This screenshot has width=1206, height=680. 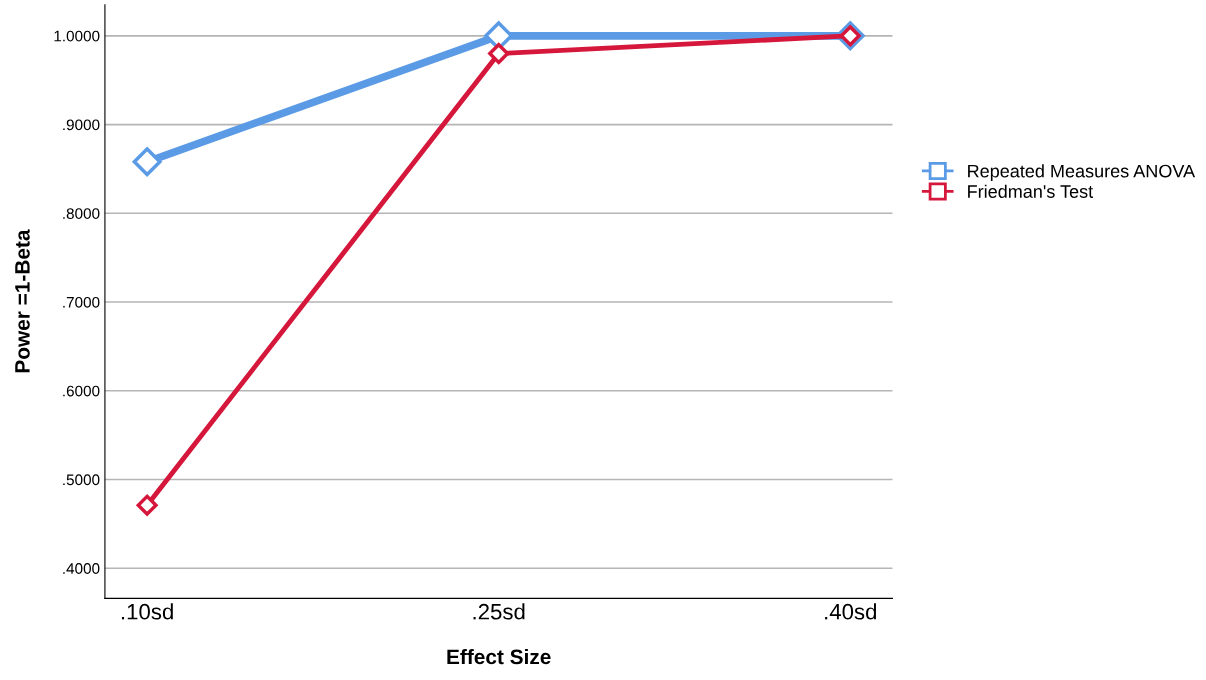 I want to click on y-tick-label: .5000, so click(x=81, y=480).